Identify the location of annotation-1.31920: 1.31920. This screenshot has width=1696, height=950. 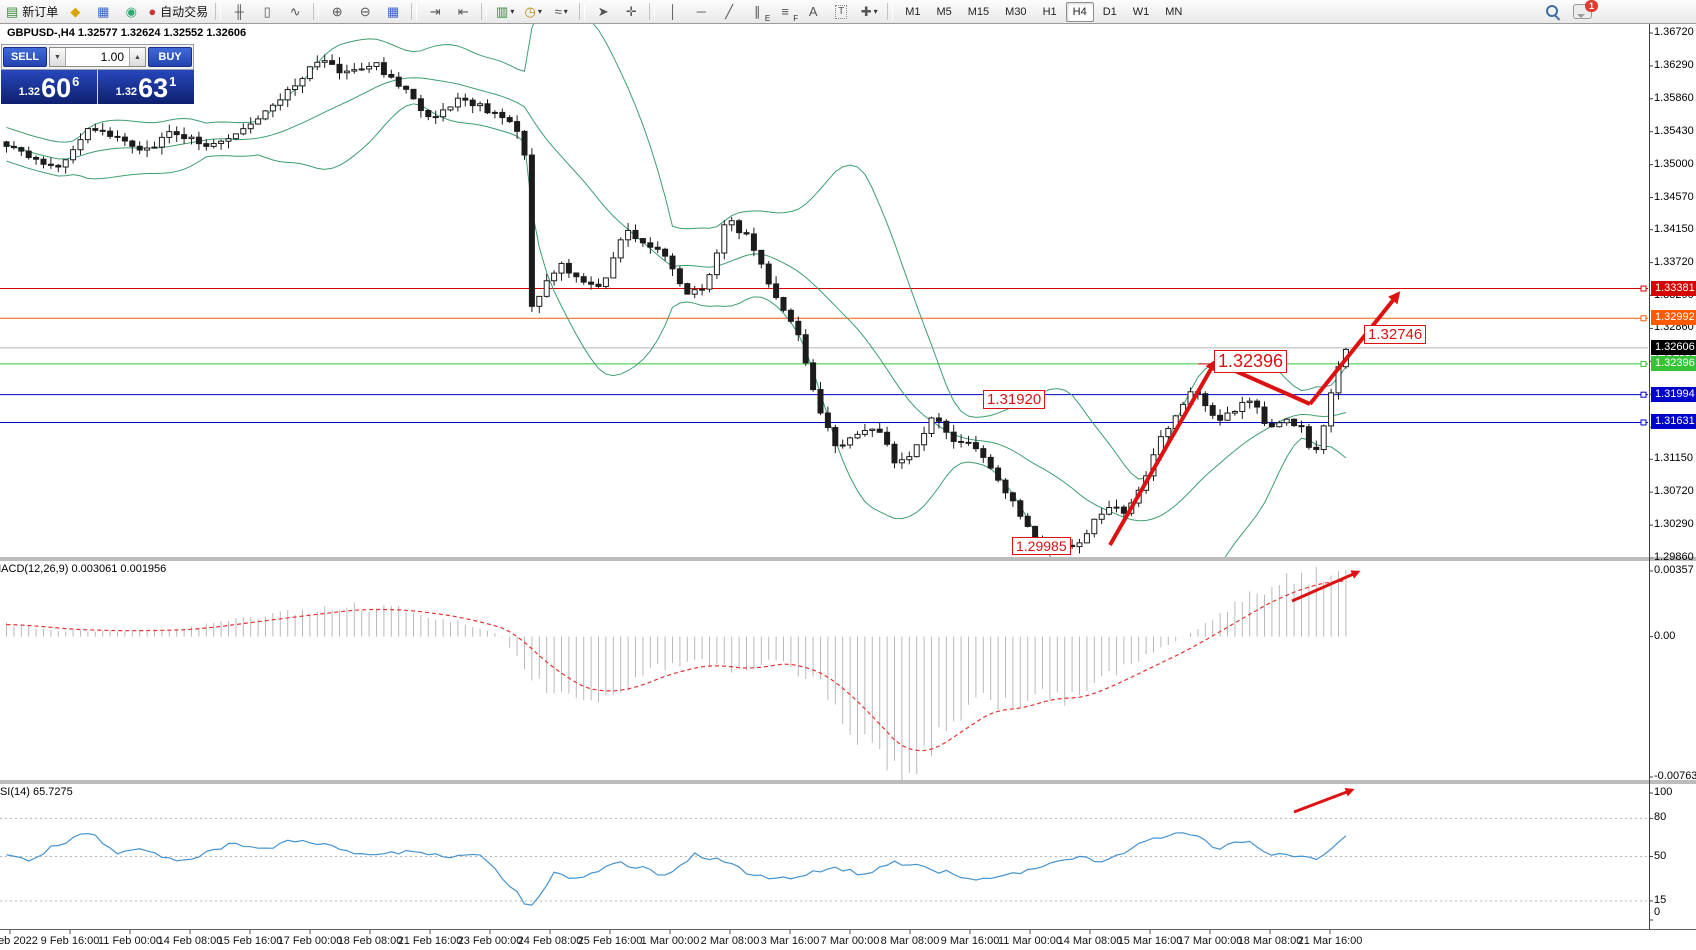
(1014, 399).